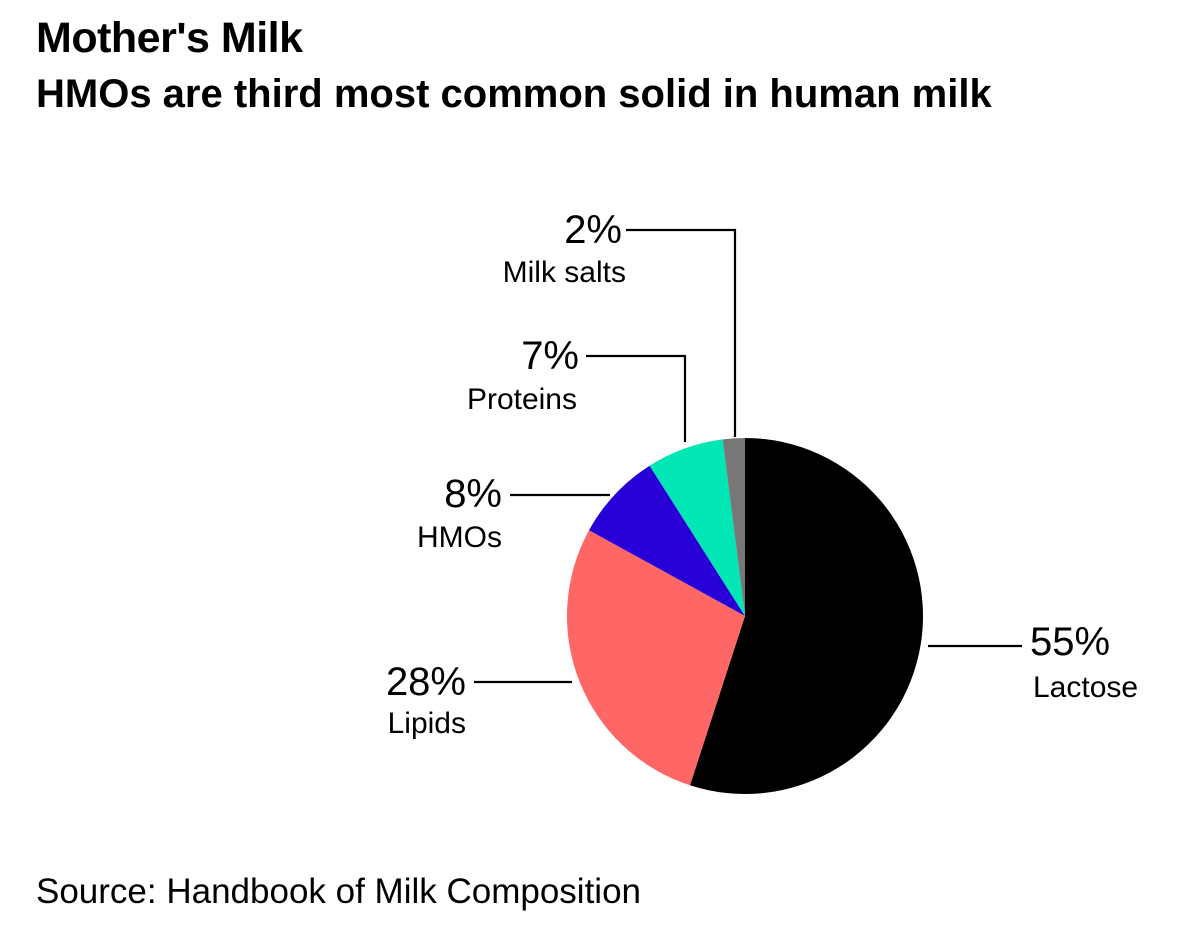  I want to click on data-label-lipids-percent: 28%, so click(426, 682).